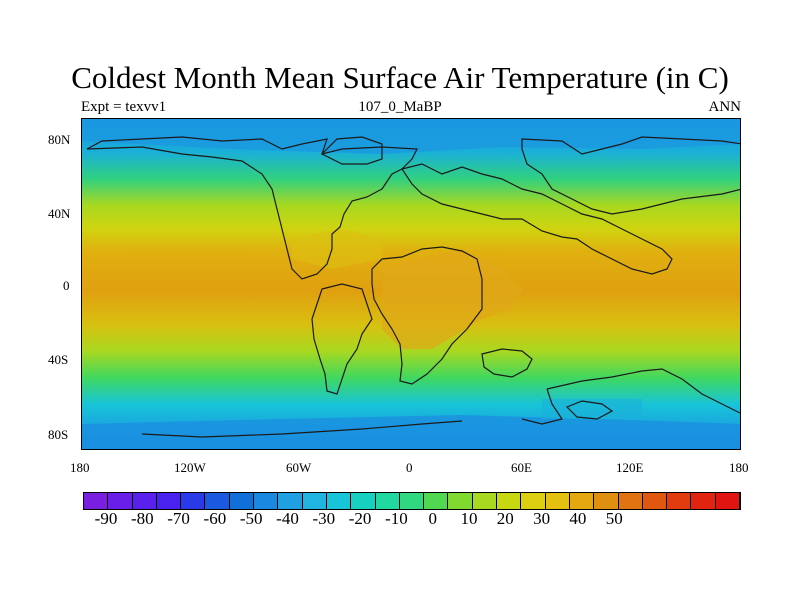 The height and width of the screenshot is (600, 800). I want to click on y-tick-label: 80N, so click(59, 139).